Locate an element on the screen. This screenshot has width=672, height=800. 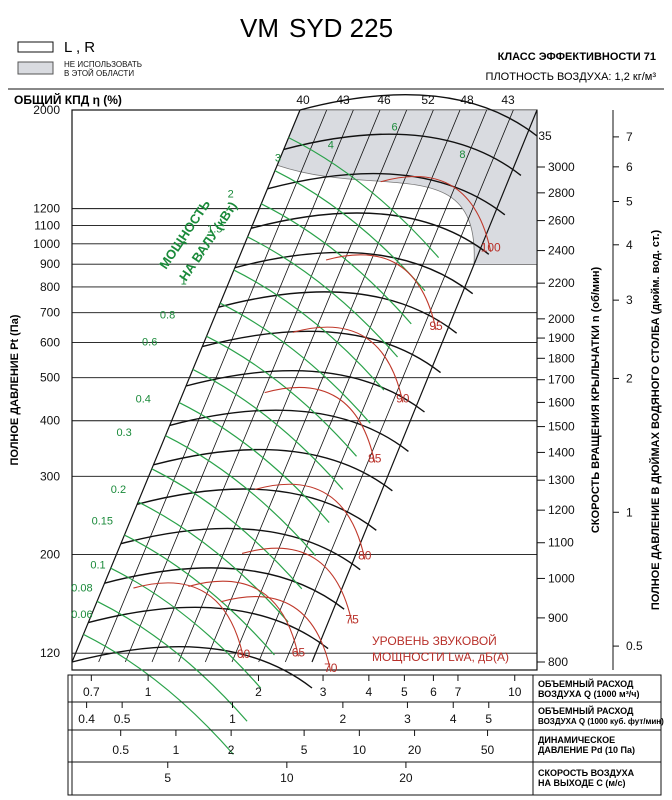
sound-label: 80 is located at coordinates (365, 555).